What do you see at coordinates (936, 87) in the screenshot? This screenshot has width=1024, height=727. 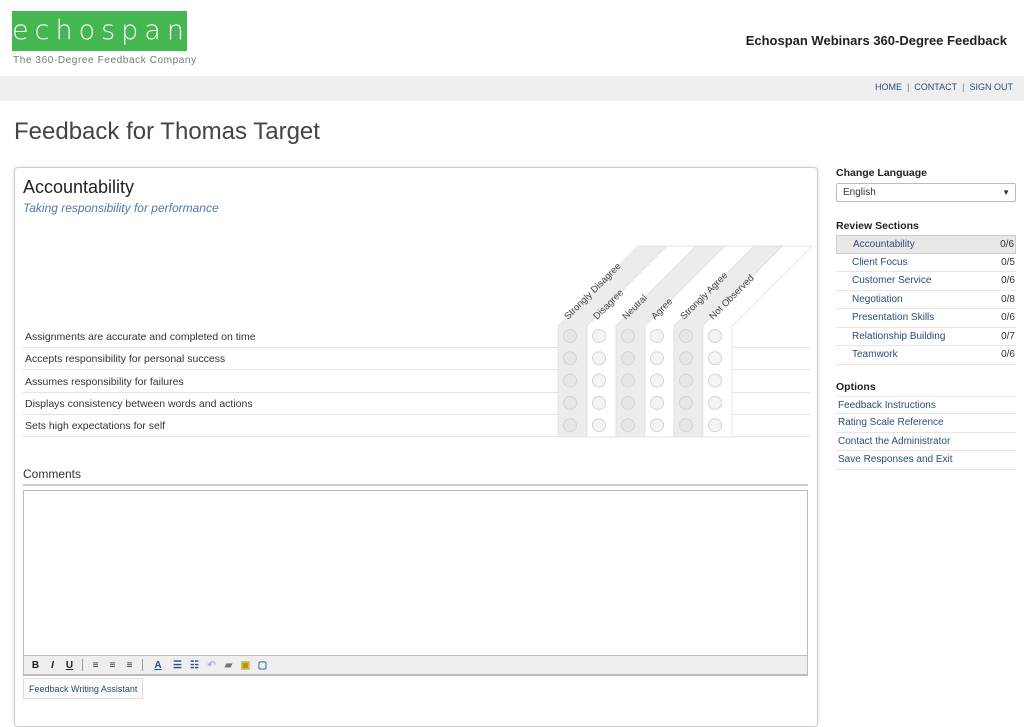 I see `nav-contact: CONTACT` at bounding box center [936, 87].